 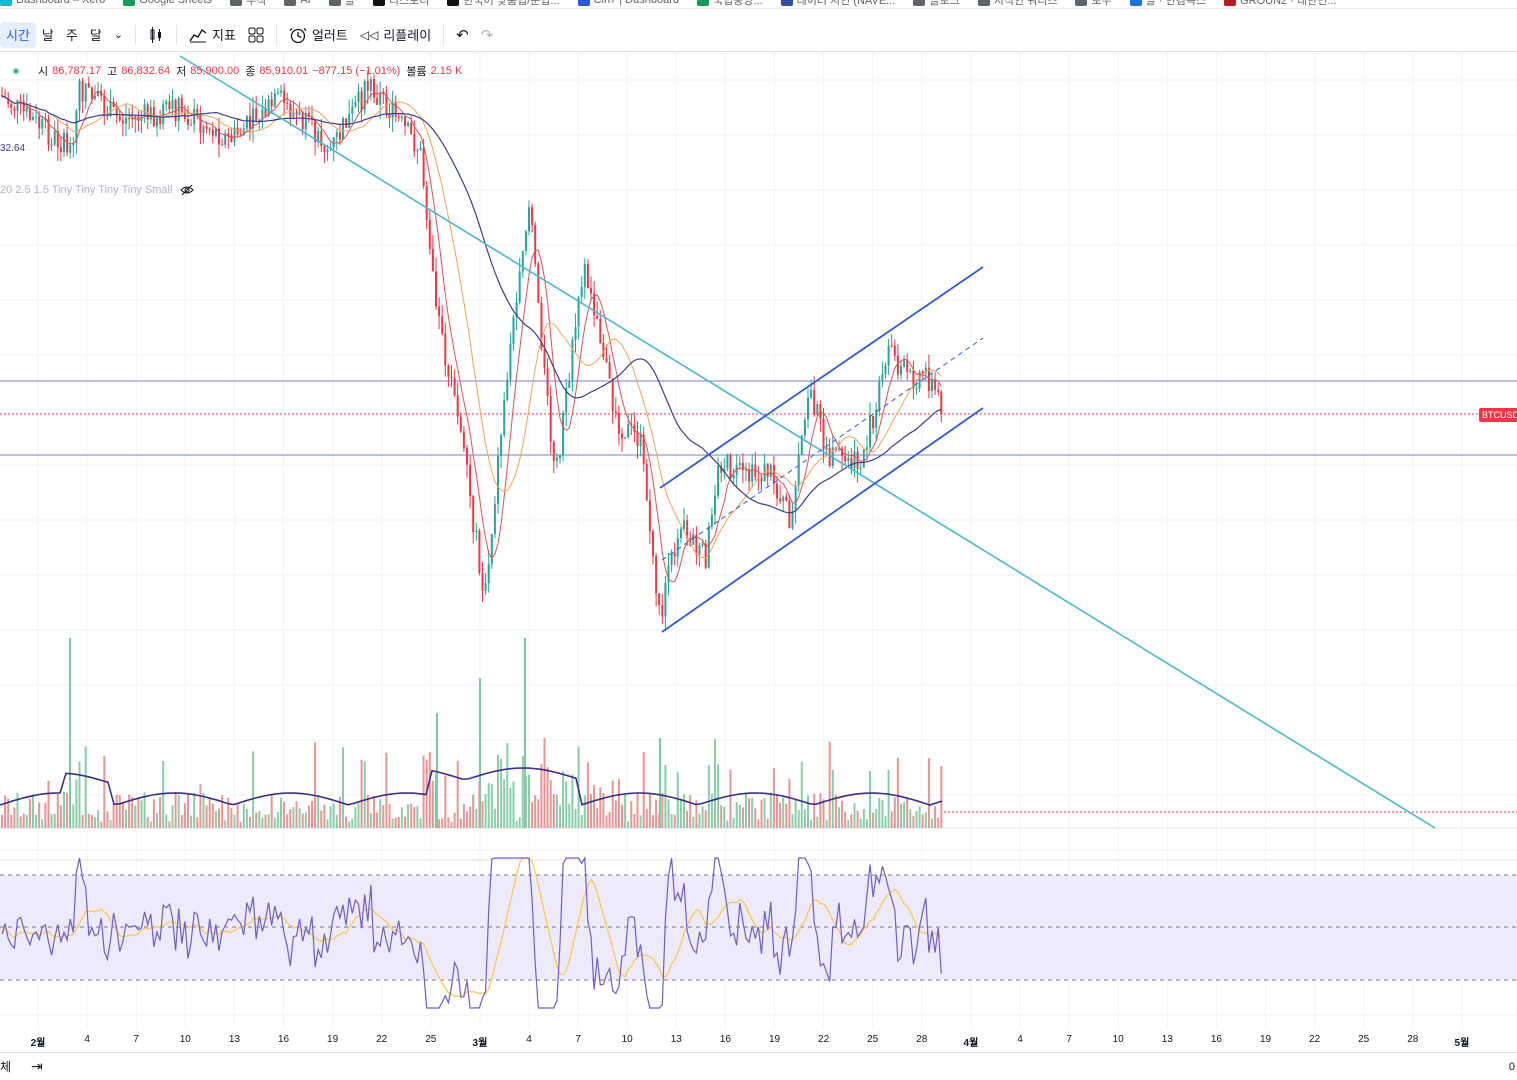 What do you see at coordinates (400, 4) in the screenshot?
I see `bookmark-item: 티스토리` at bounding box center [400, 4].